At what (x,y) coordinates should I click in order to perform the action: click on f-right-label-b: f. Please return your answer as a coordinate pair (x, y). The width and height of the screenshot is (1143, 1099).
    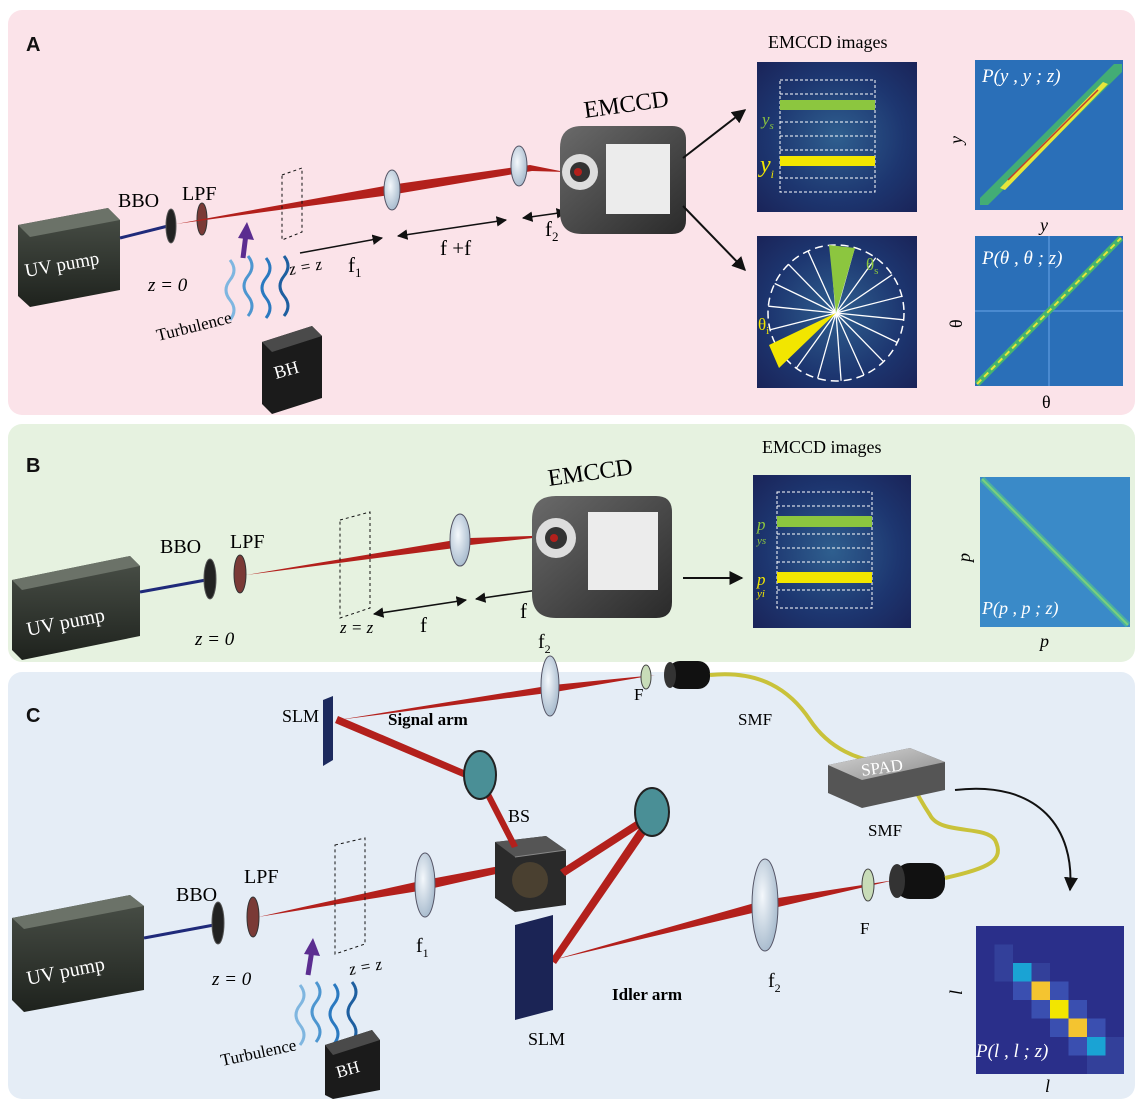
    Looking at the image, I should click on (523, 611).